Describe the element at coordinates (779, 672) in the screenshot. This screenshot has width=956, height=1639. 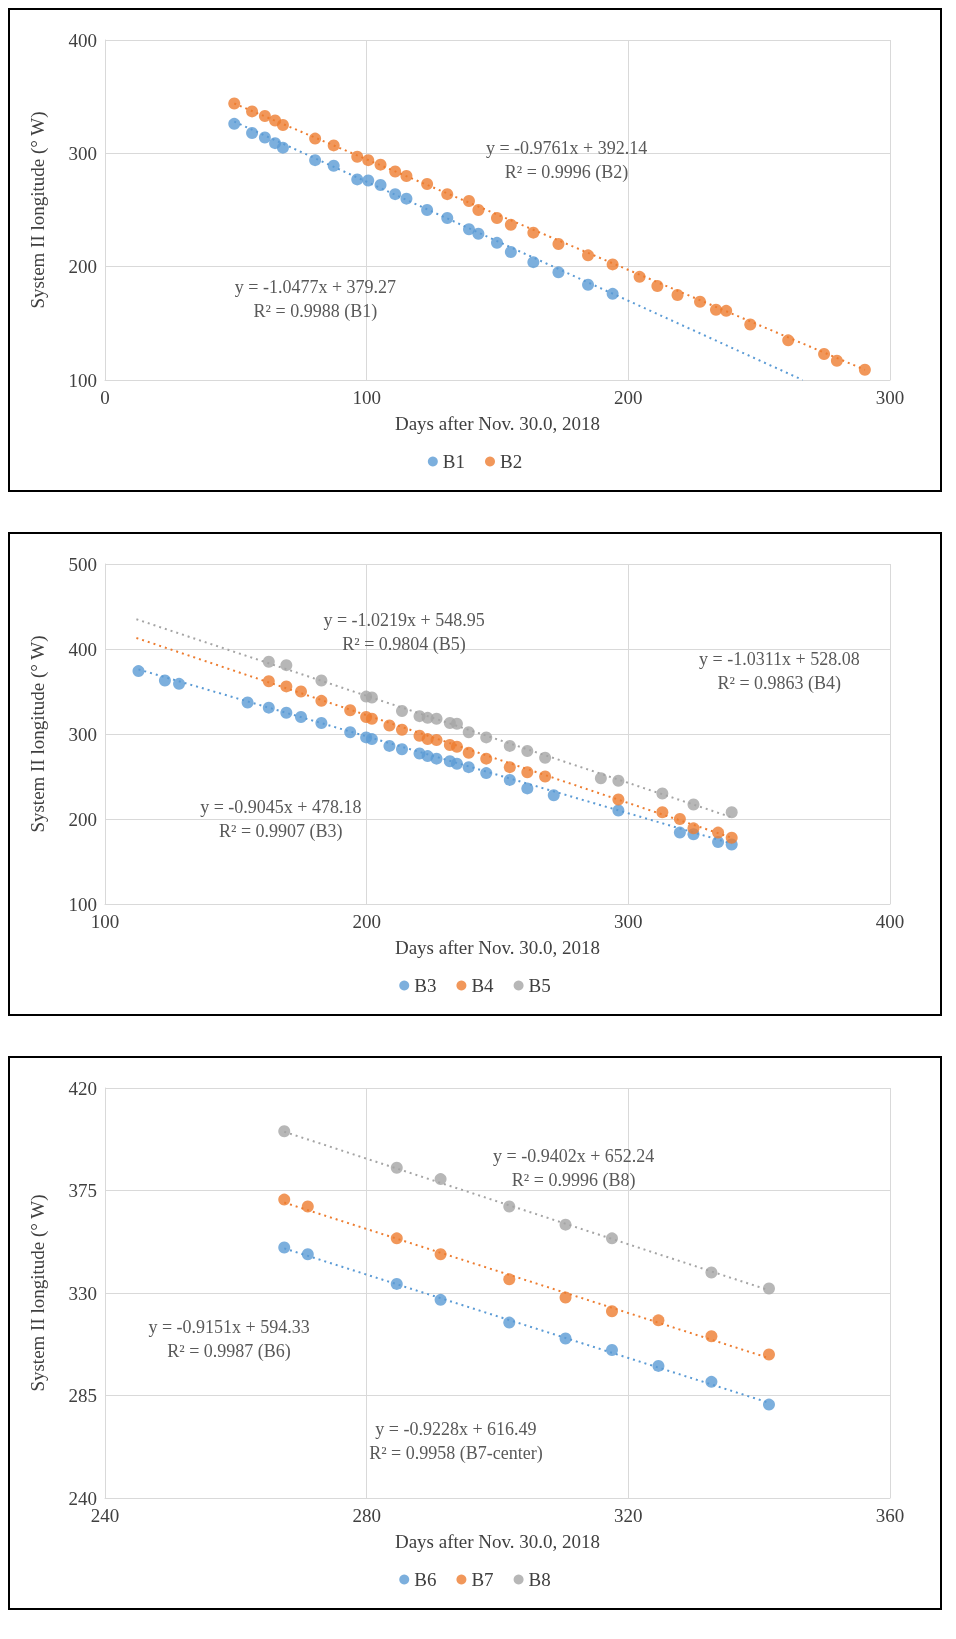
I see `annotation: y = -1.0311x + 528.08 R² = 0.9863 (B4)` at that location.